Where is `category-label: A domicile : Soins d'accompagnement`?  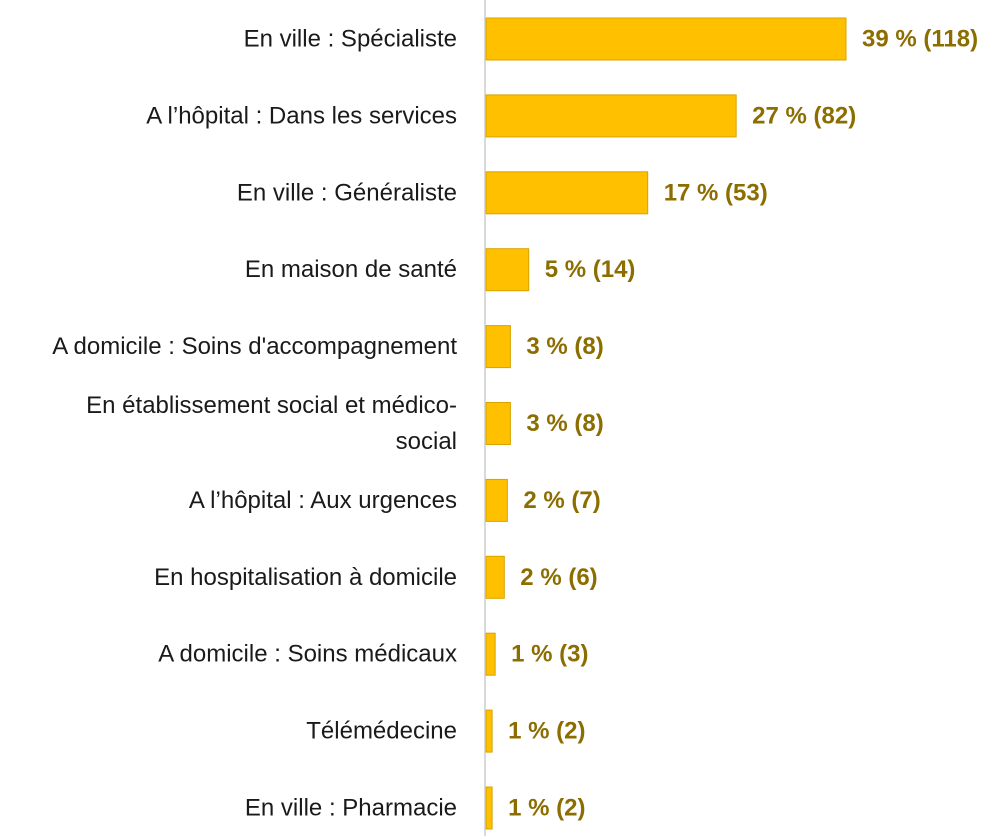
category-label: A domicile : Soins d'accompagnement is located at coordinates (254, 346).